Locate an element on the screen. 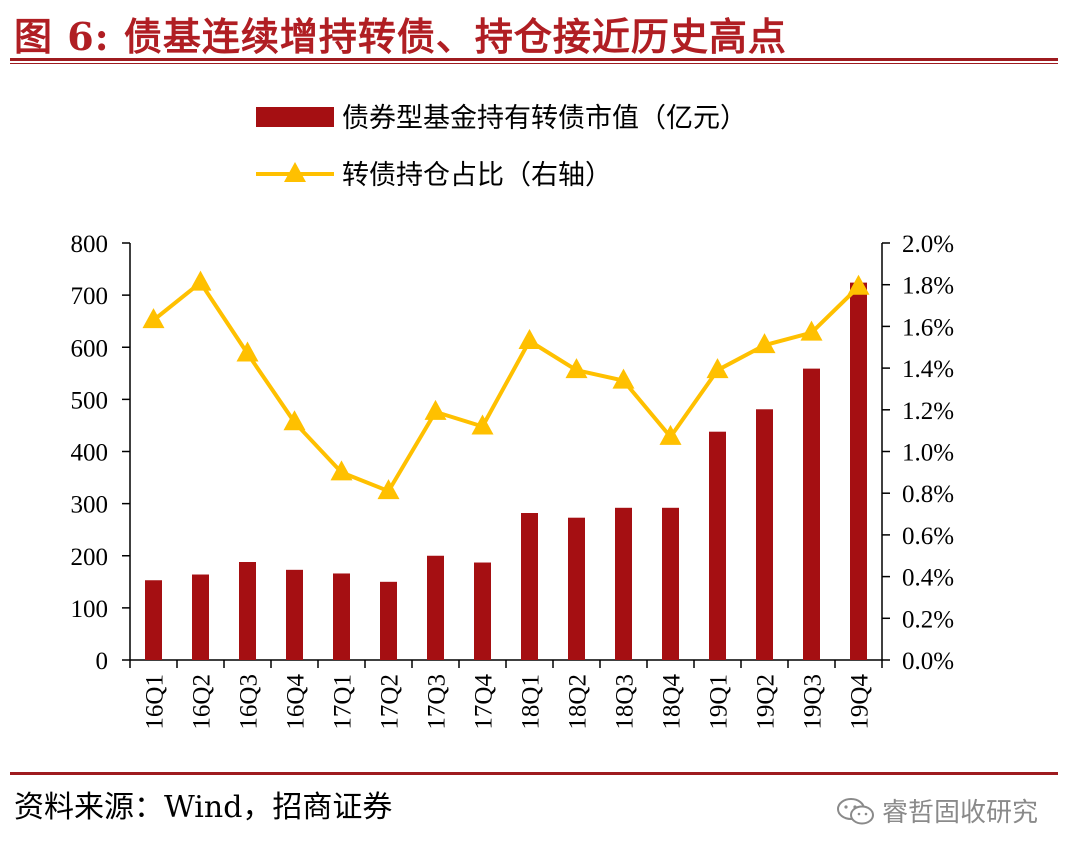 The image size is (1080, 858). watermark: 睿哲固收研究 is located at coordinates (937, 810).